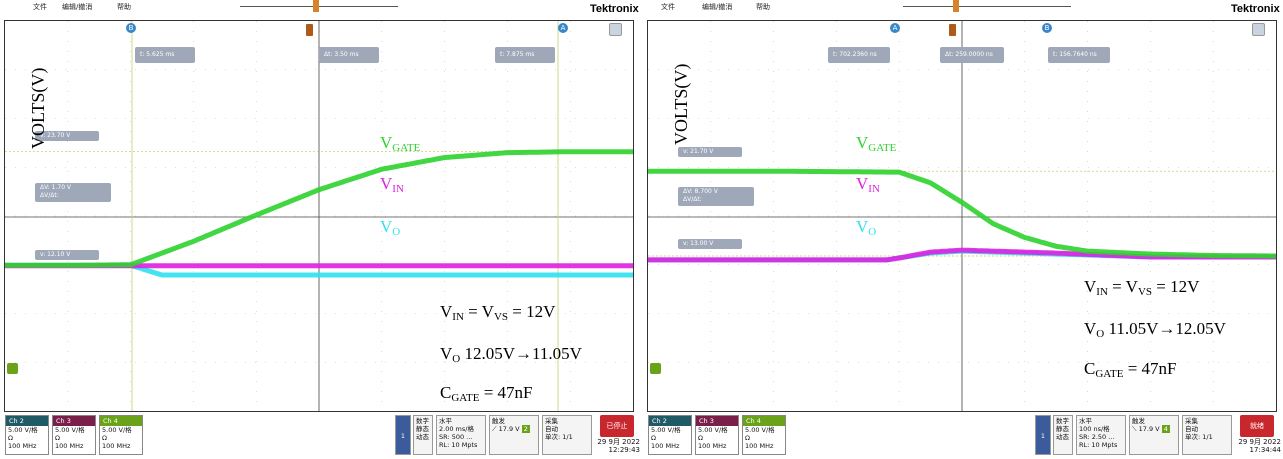 This screenshot has height=459, width=1283. I want to click on trigger-slope-icon: ⟍, so click(1135, 429).